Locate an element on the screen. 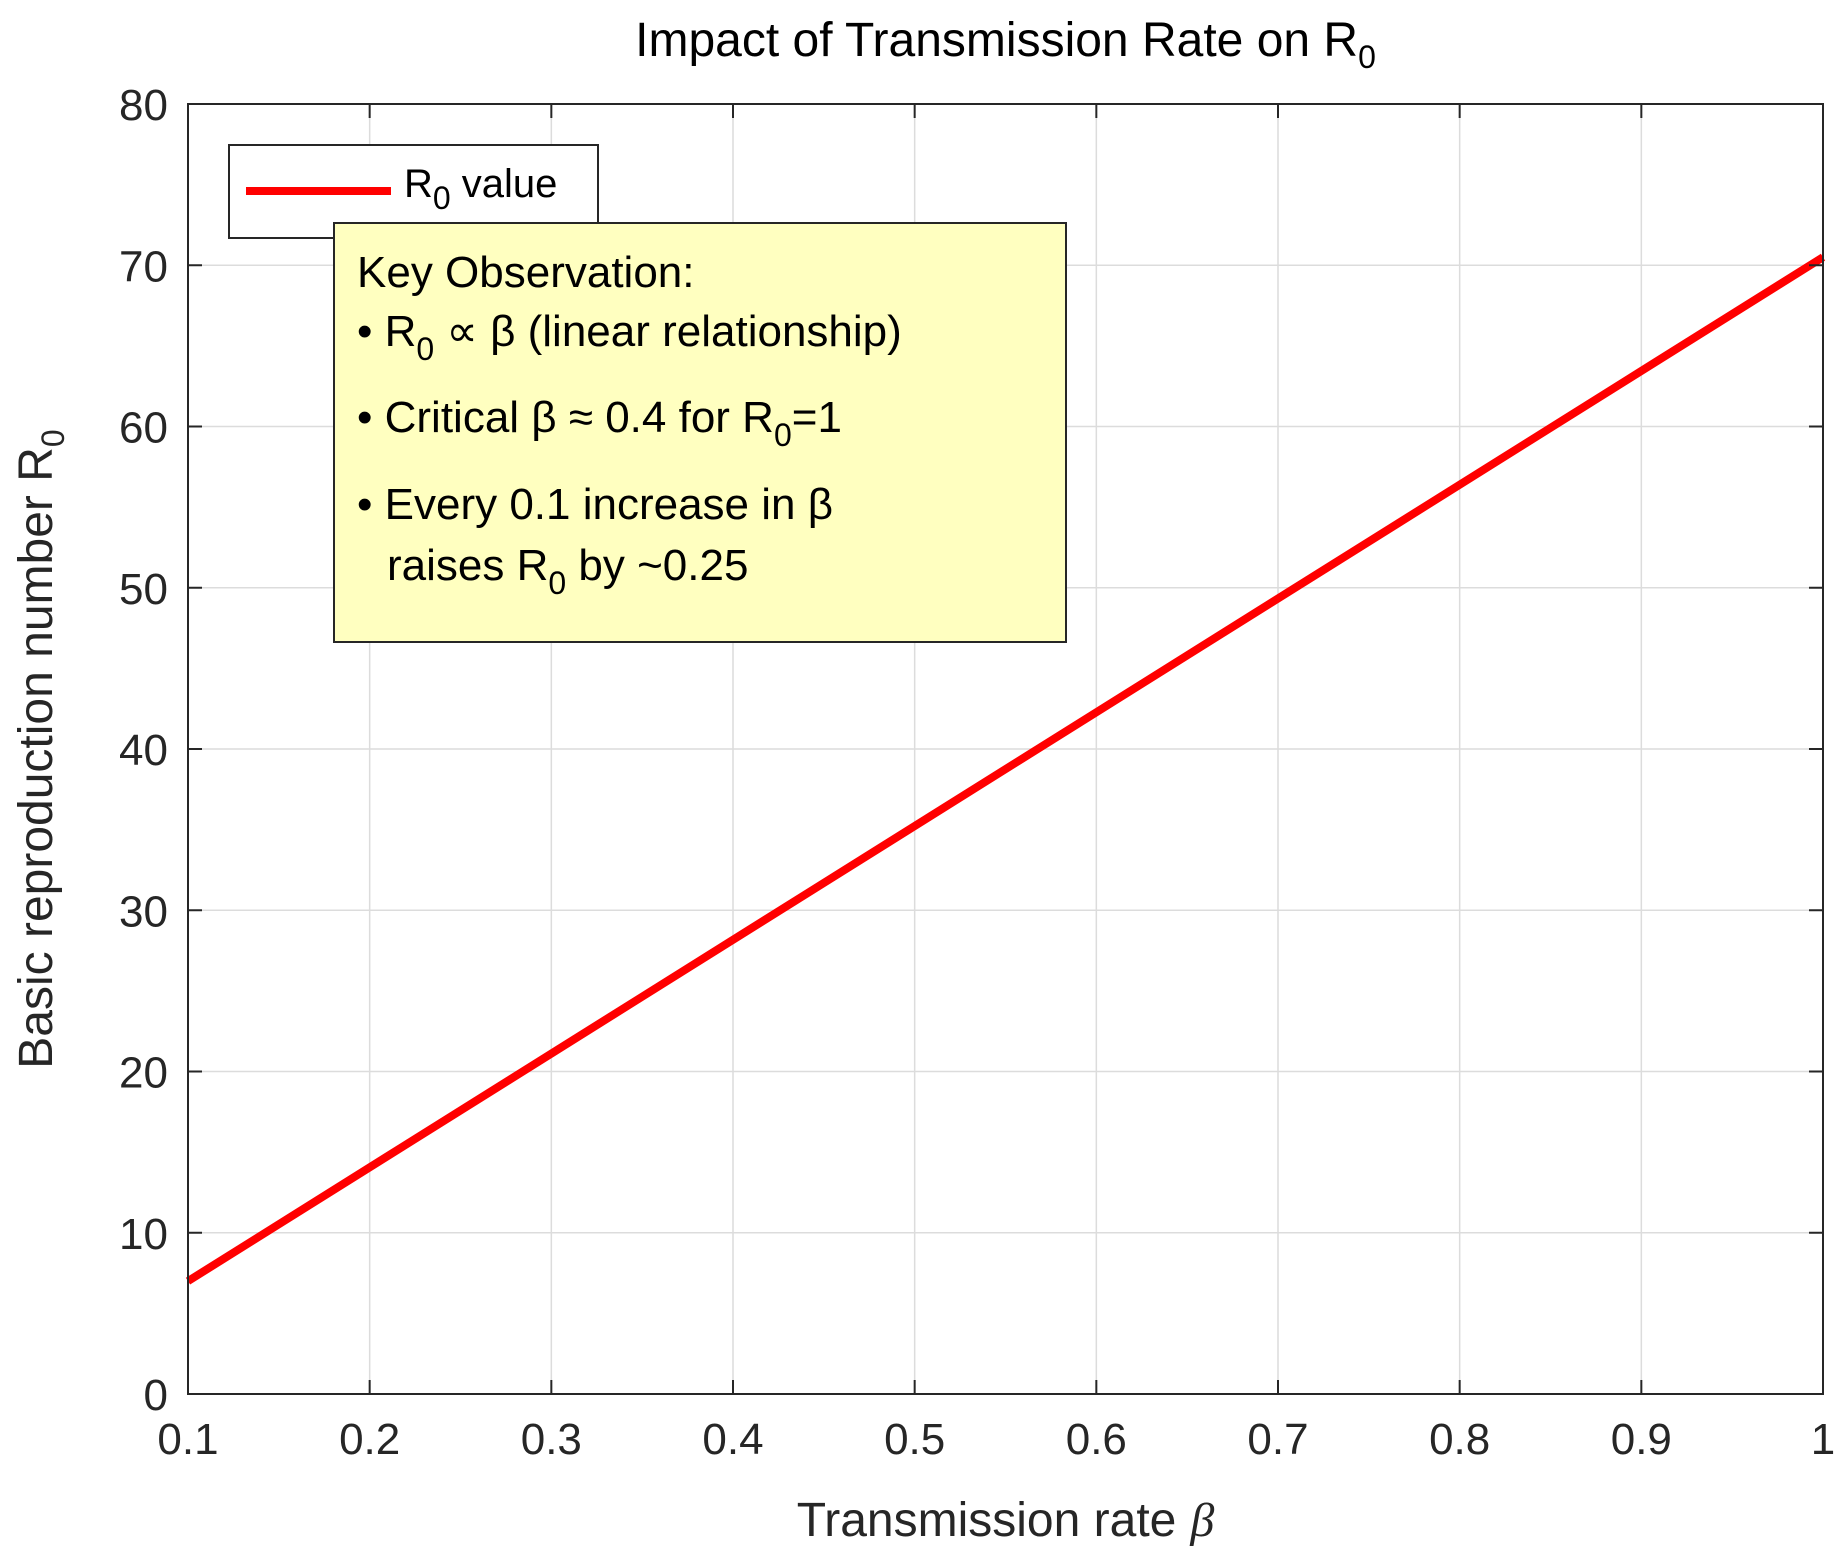  x-tick-label: 0.9 is located at coordinates (1641, 1439).